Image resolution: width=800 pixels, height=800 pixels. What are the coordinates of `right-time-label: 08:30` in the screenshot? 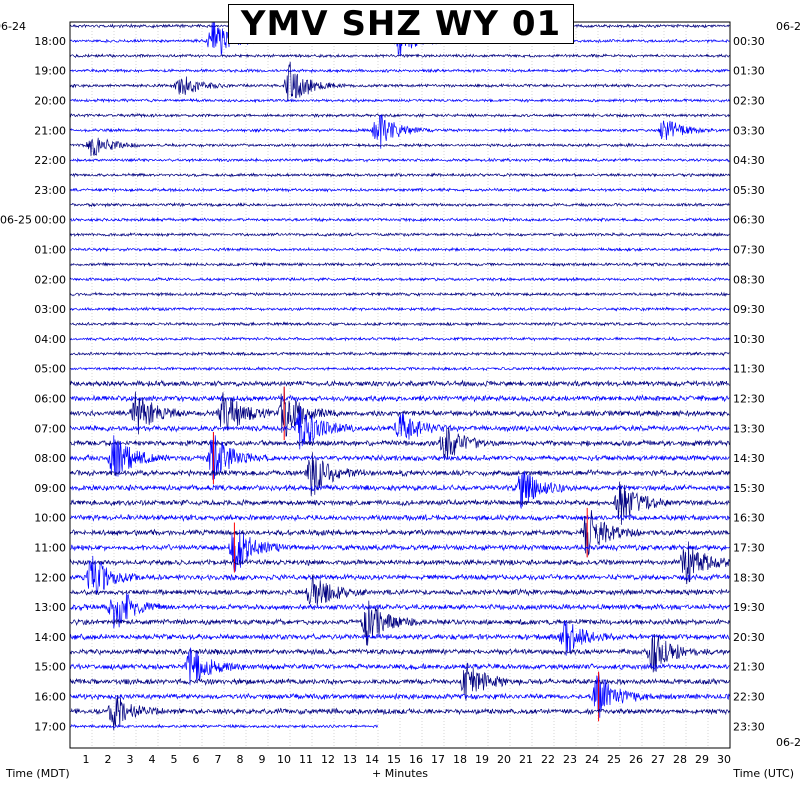 It's located at (749, 279).